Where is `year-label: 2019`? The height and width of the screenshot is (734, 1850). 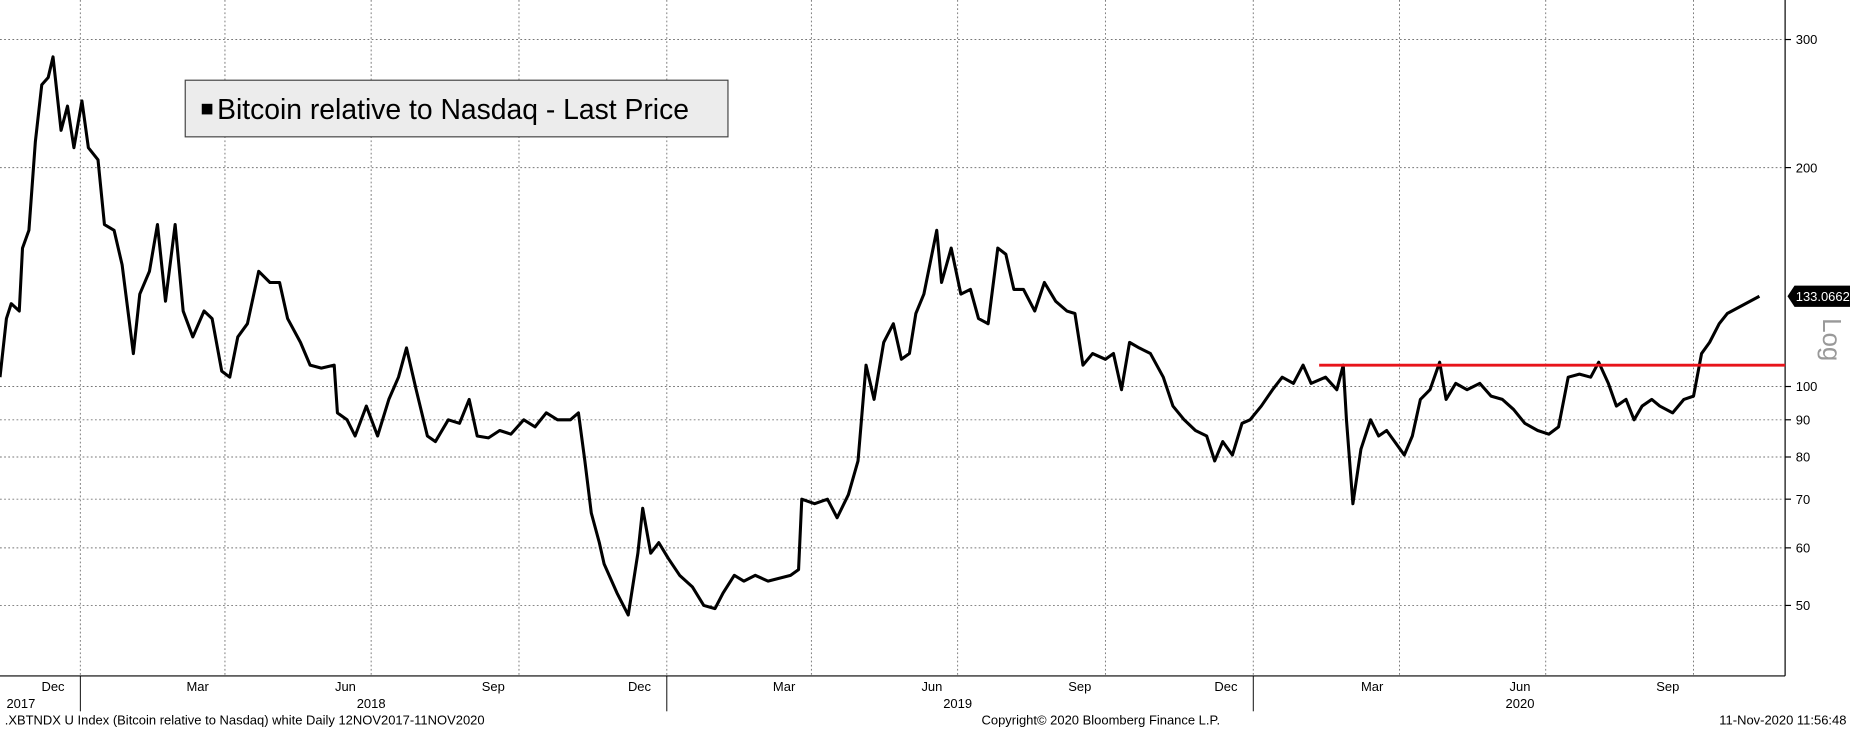 year-label: 2019 is located at coordinates (957, 703).